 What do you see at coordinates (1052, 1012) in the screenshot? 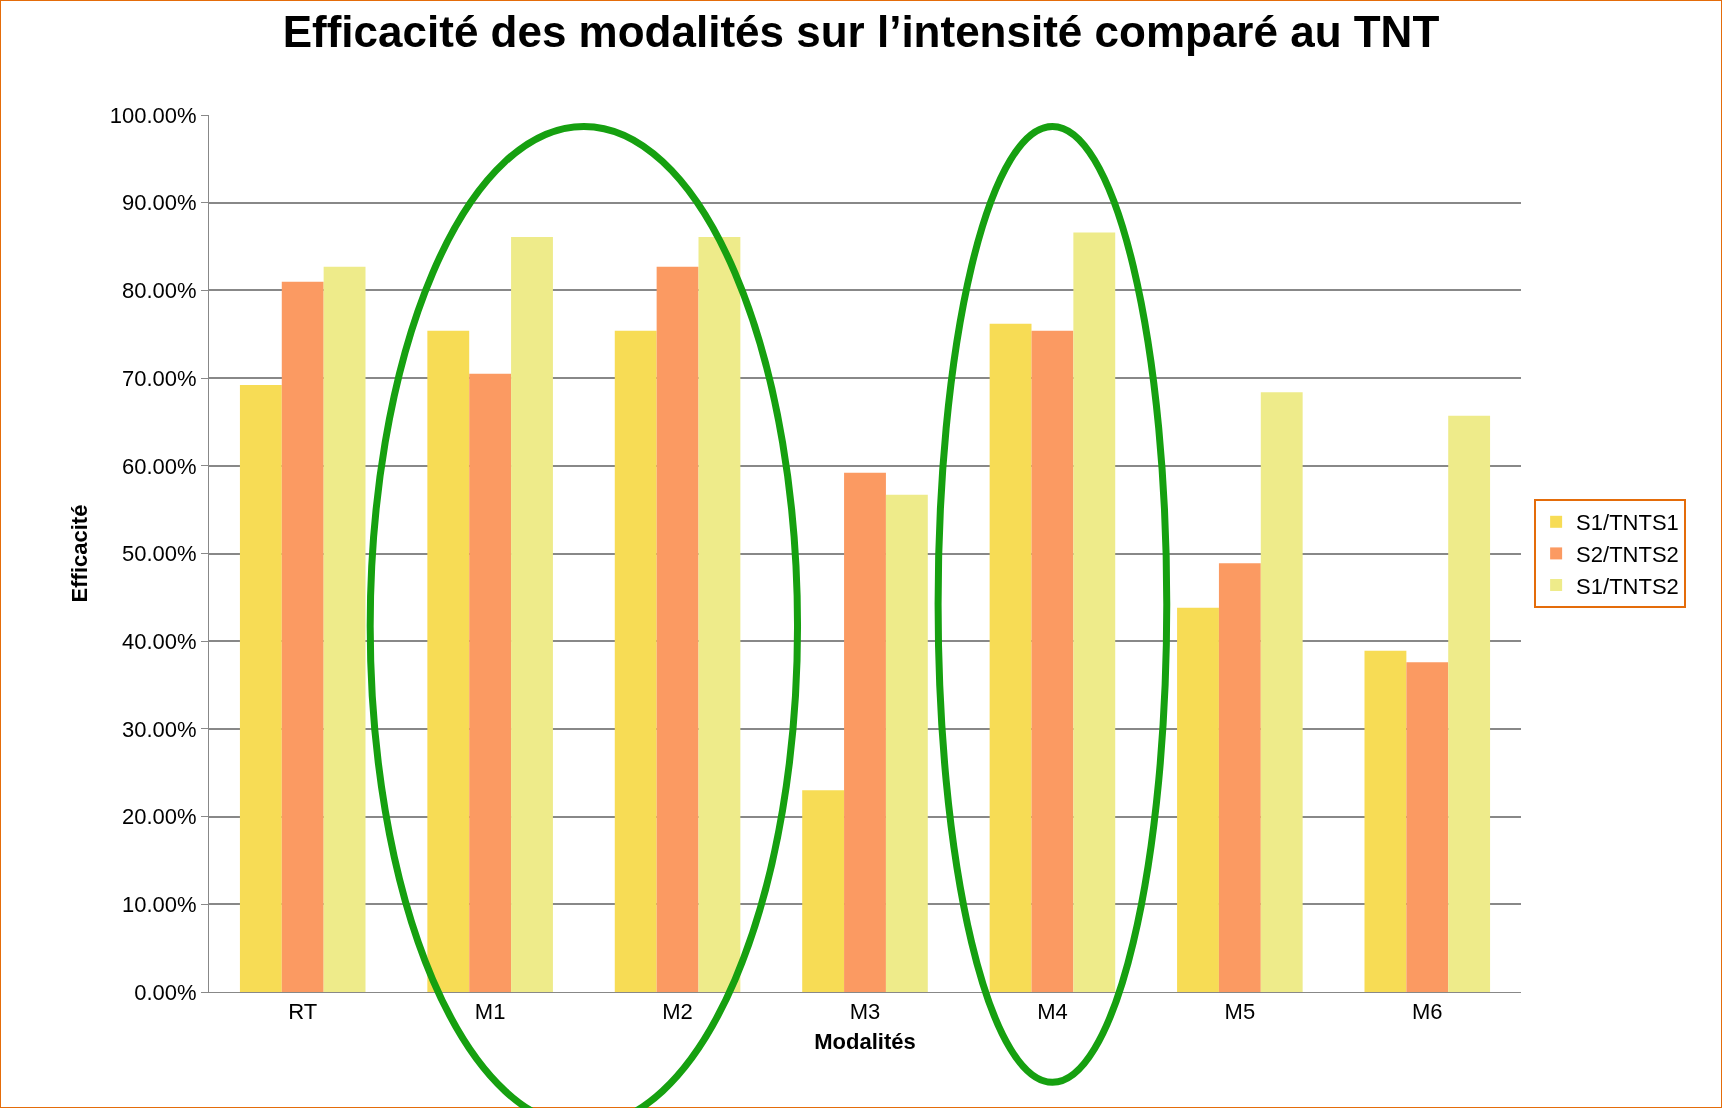
I see `x-tick-label: M4` at bounding box center [1052, 1012].